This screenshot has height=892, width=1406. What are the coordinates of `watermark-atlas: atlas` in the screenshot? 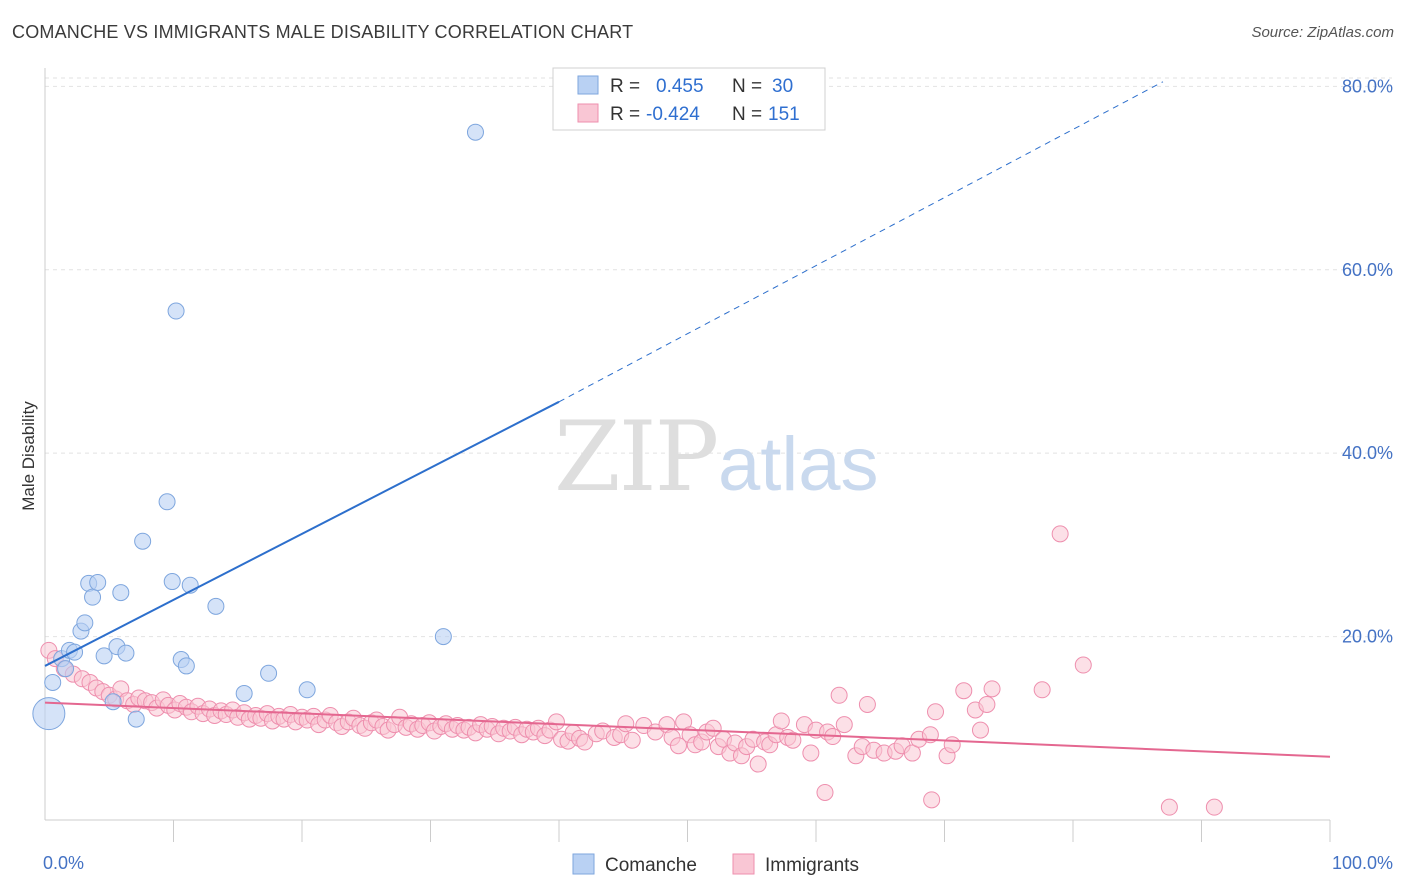 It's located at (798, 464).